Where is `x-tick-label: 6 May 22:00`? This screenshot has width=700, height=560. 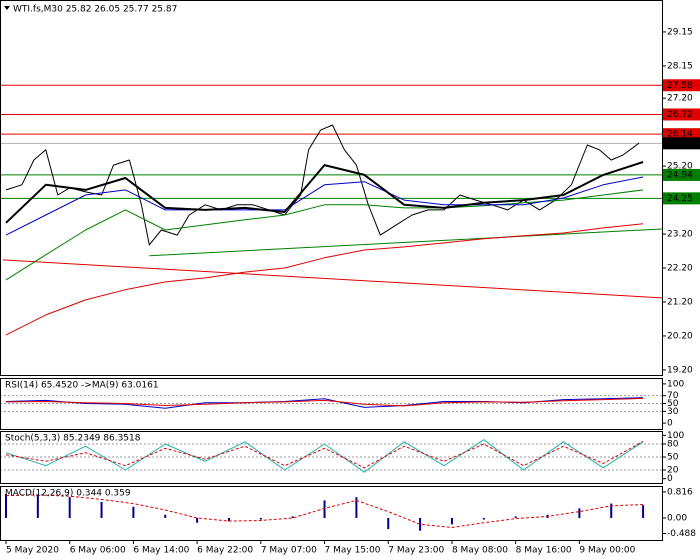
x-tick-label: 6 May 22:00 is located at coordinates (225, 551).